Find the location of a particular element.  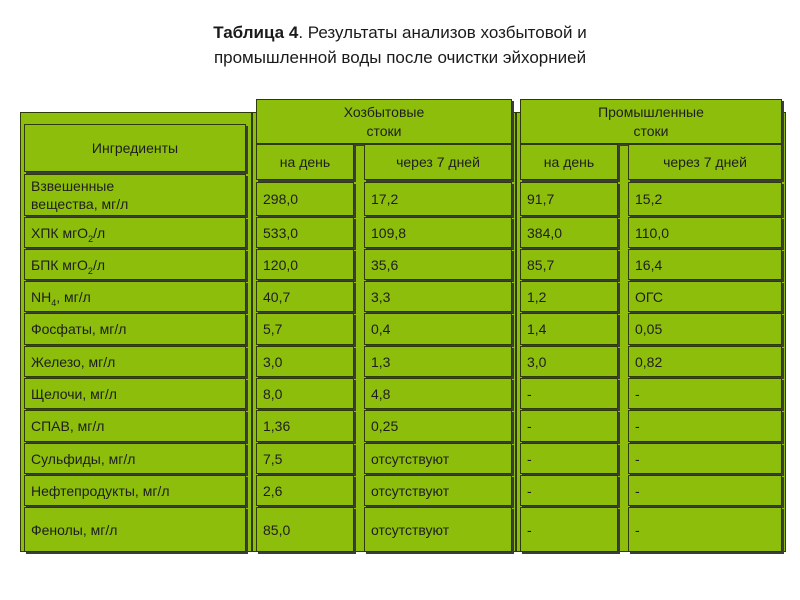

table-cell-hd: 3,0 is located at coordinates (305, 361).